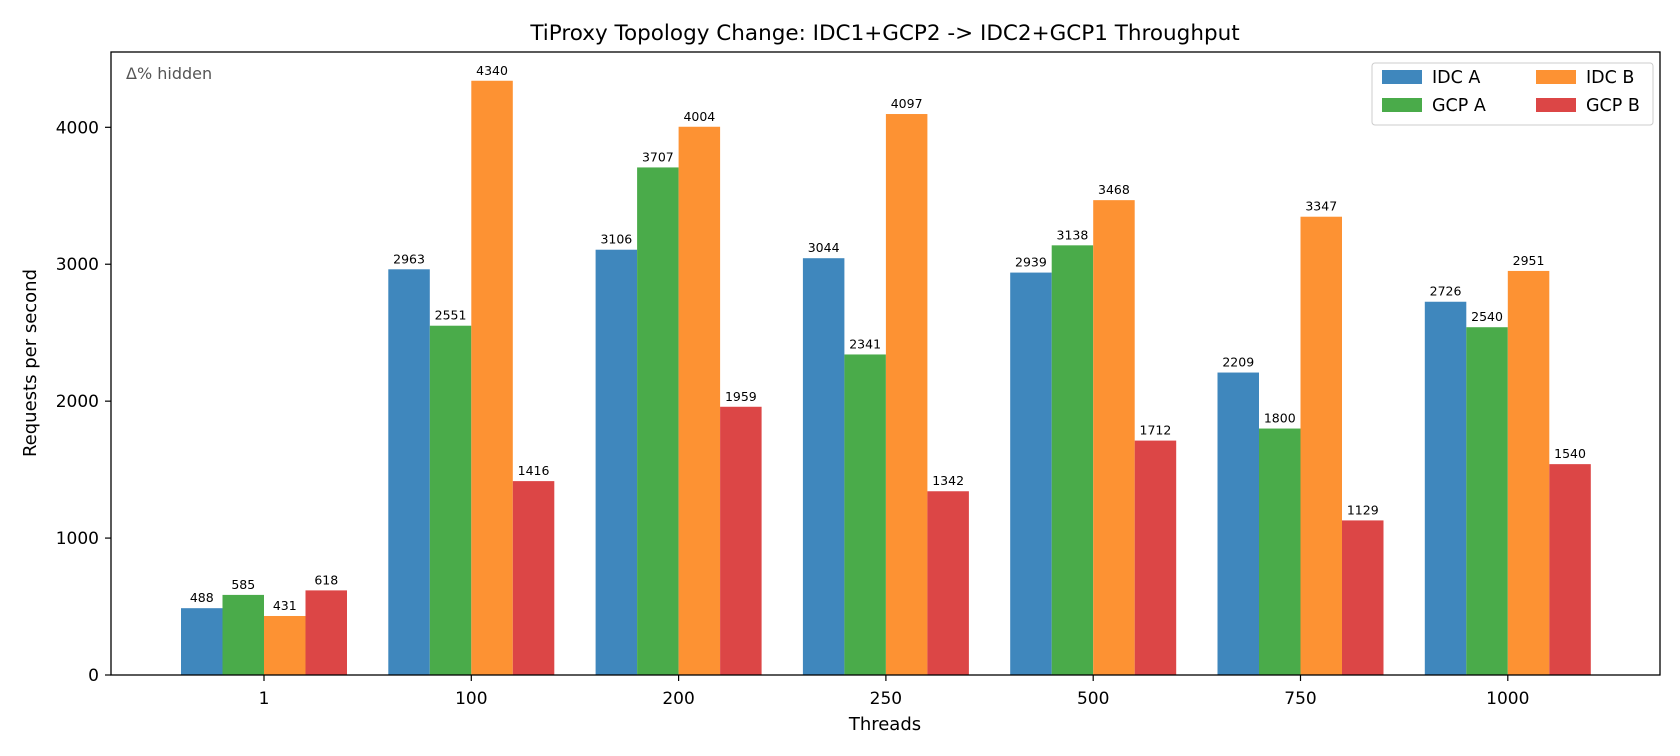 The width and height of the screenshot is (1680, 756). Describe the element at coordinates (884, 724) in the screenshot. I see `x-axis-label: Threads` at that location.